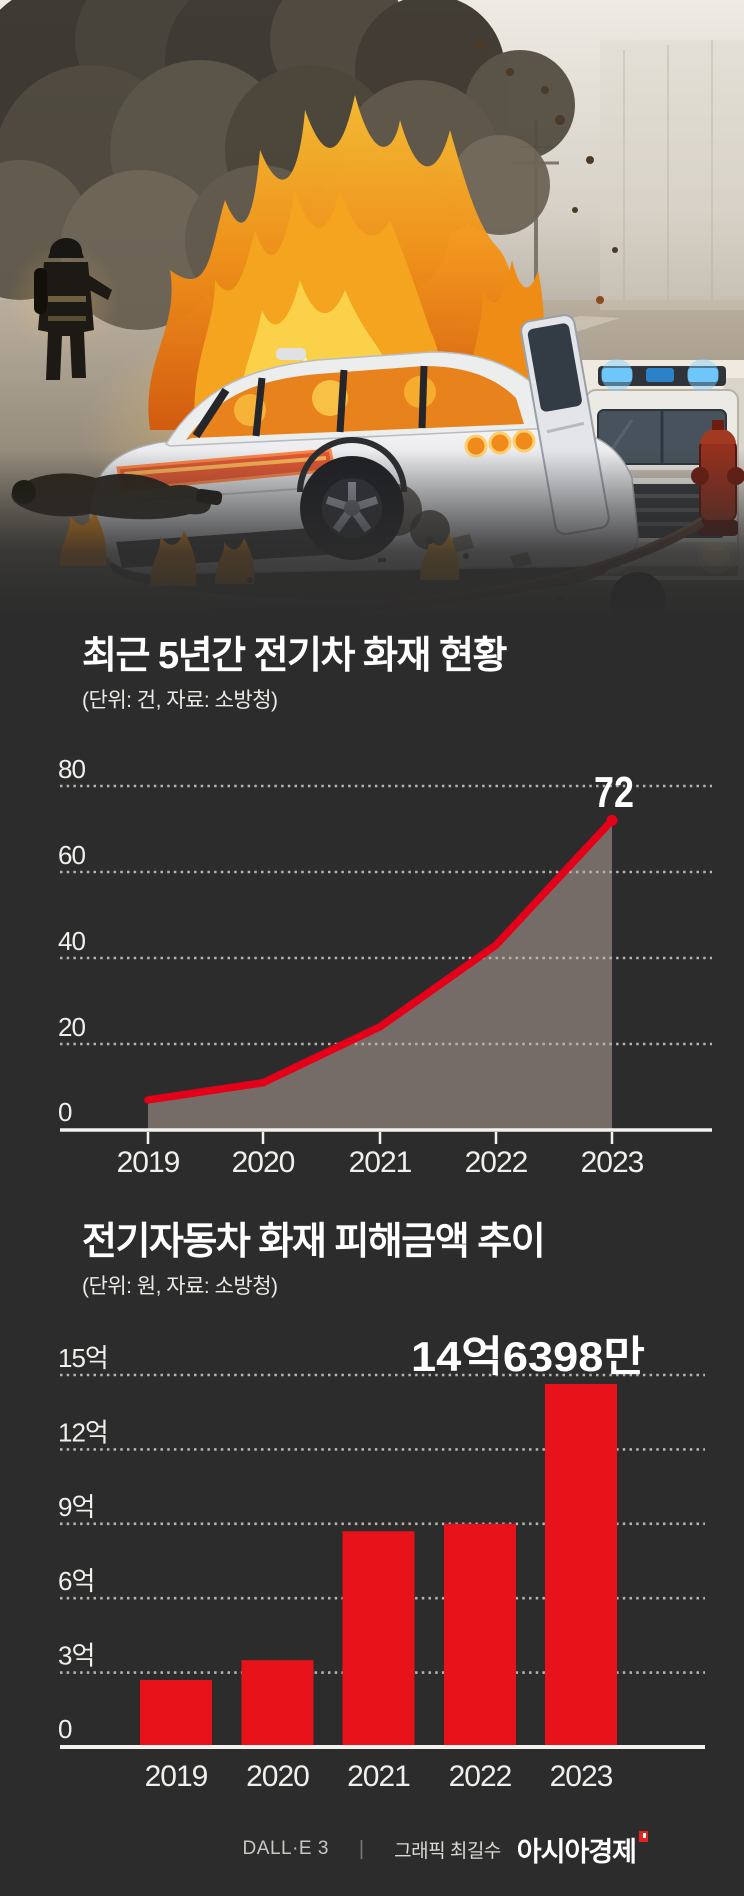 Image resolution: width=744 pixels, height=1896 pixels. I want to click on bar-2022, so click(480, 1635).